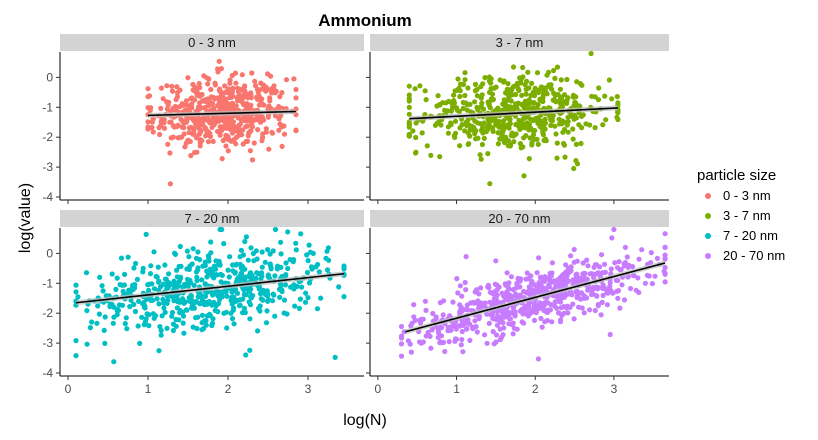  What do you see at coordinates (68, 389) in the screenshot?
I see `x-tick-label: 0` at bounding box center [68, 389].